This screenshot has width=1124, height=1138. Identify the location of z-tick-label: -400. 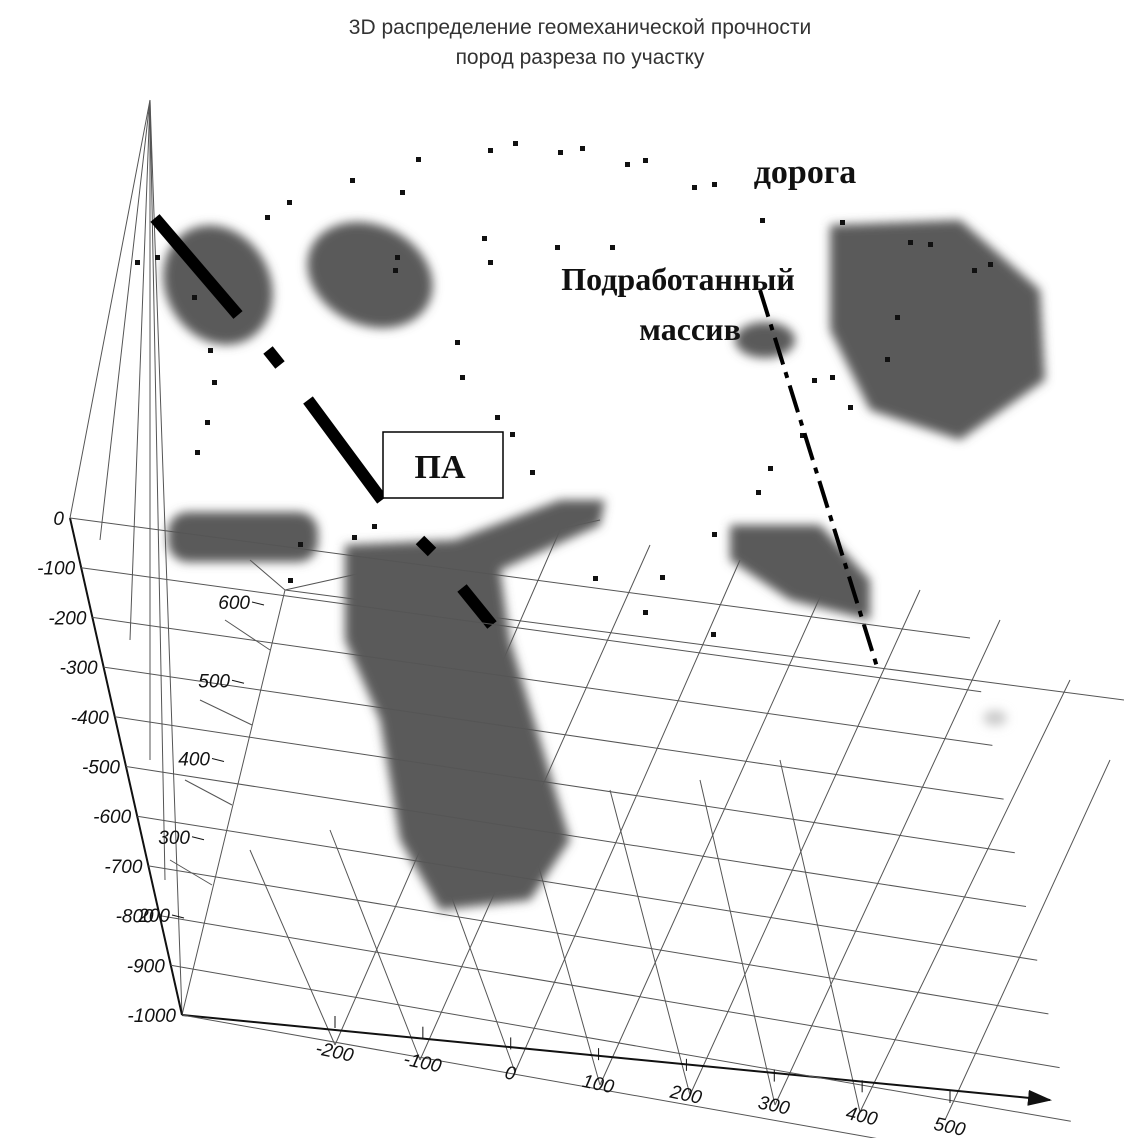
(90, 718).